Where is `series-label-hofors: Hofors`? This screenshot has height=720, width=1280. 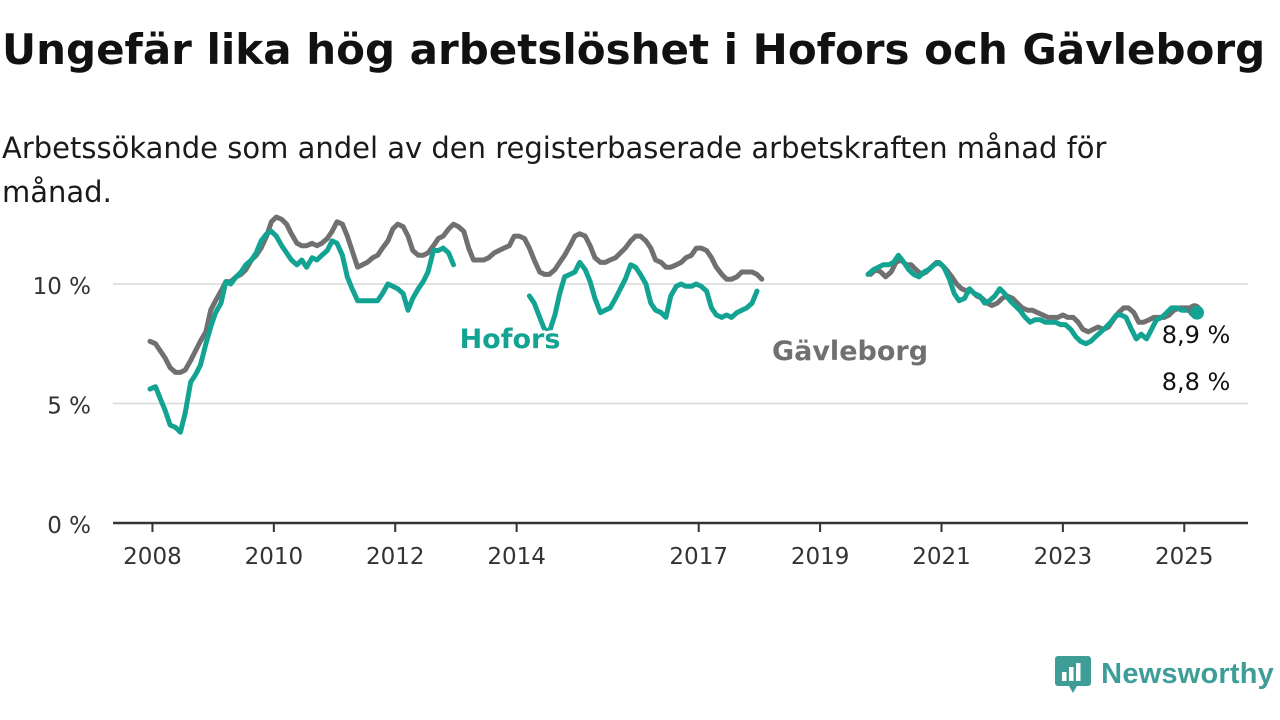 series-label-hofors: Hofors is located at coordinates (510, 339).